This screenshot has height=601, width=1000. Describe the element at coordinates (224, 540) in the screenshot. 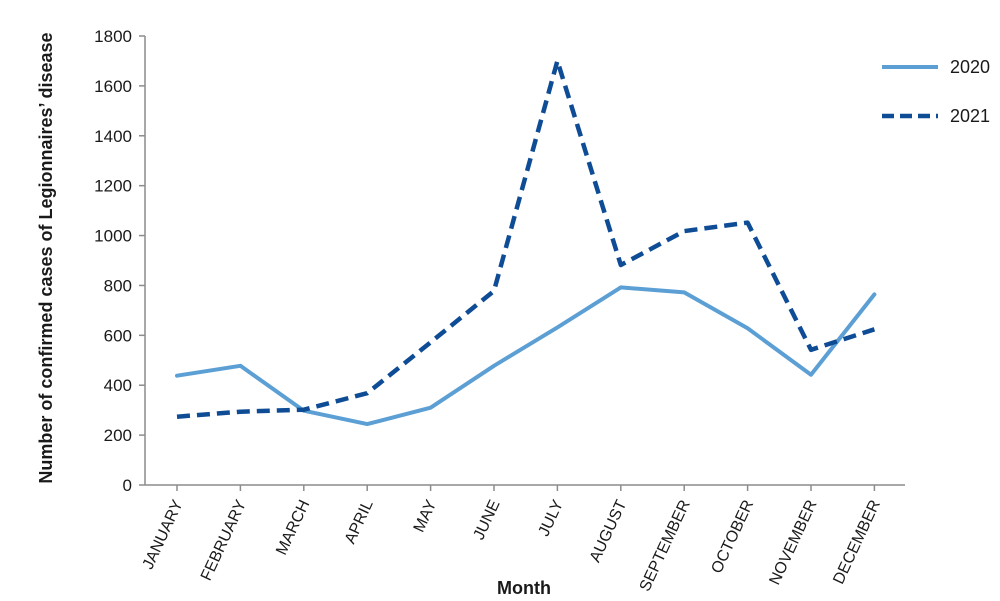

I see `x-tick-label: FEBRUARY` at that location.